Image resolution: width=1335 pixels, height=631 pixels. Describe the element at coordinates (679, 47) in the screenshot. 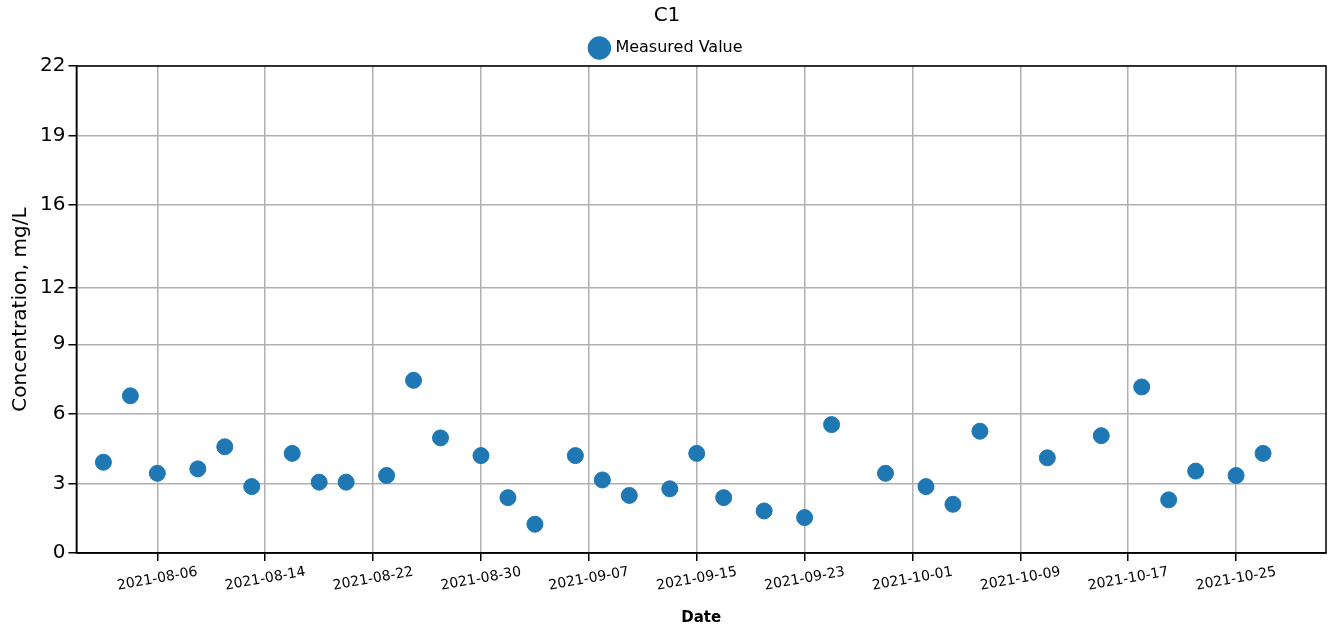

I see `legend-label: Measured Value` at that location.